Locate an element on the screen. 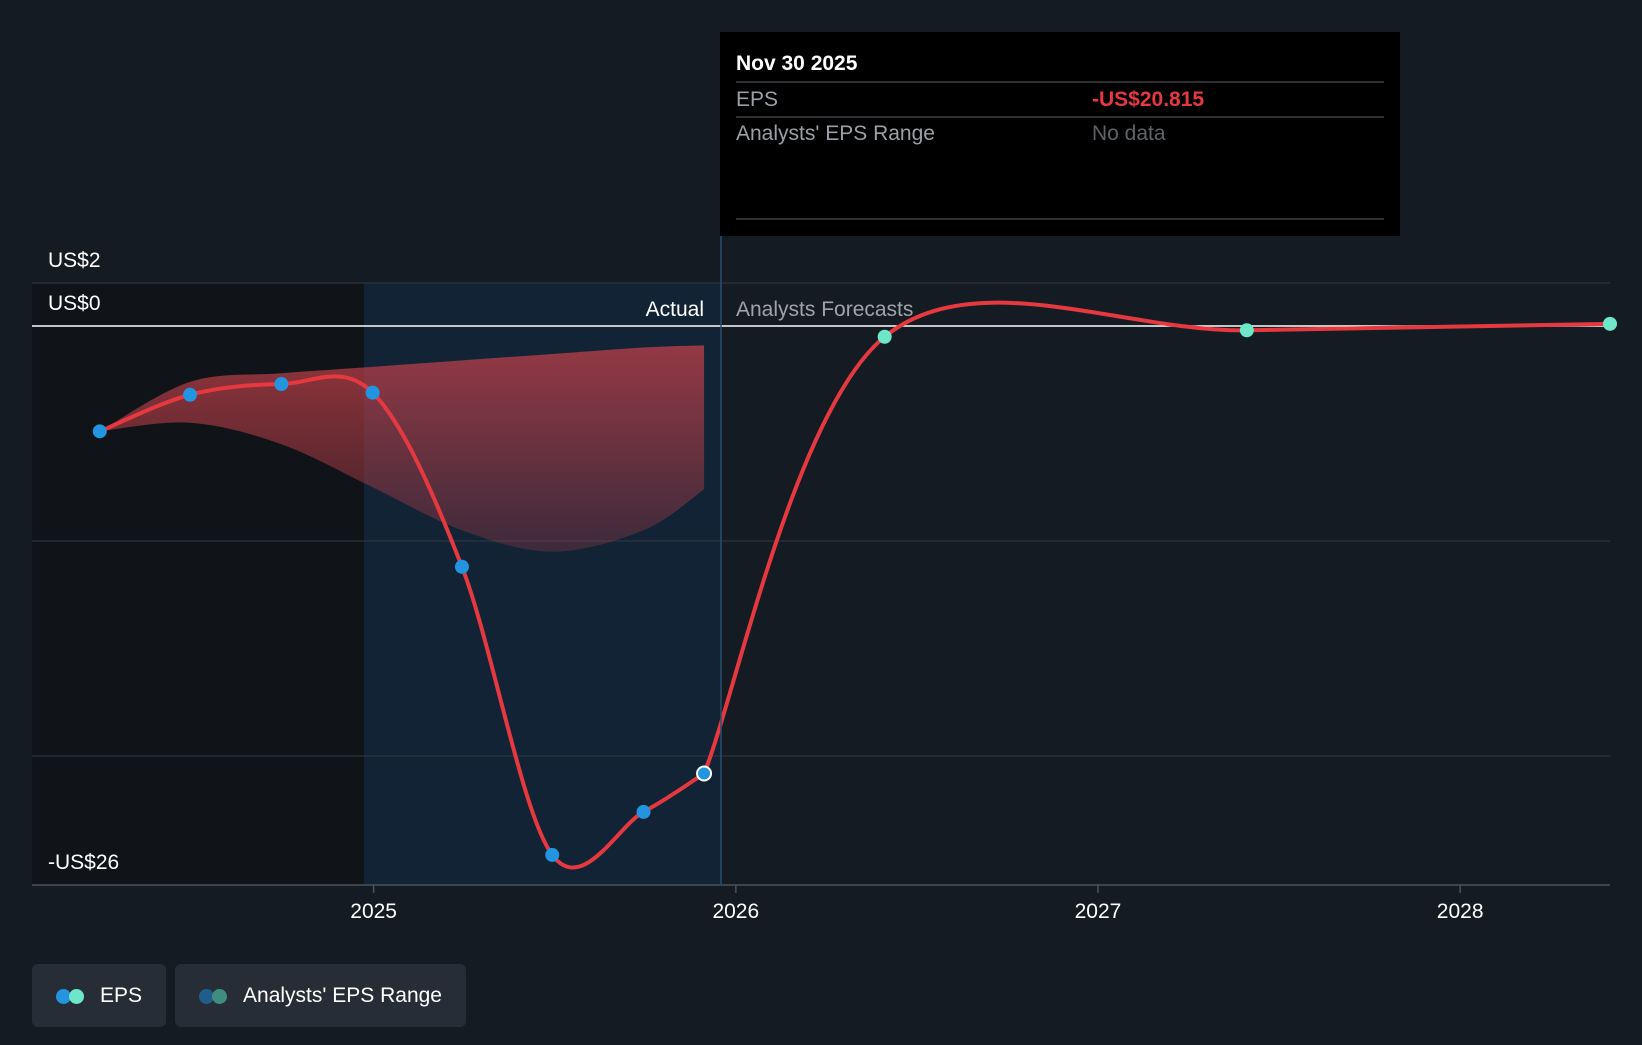 The height and width of the screenshot is (1045, 1642). y-axis-label: US$0 is located at coordinates (74, 303).